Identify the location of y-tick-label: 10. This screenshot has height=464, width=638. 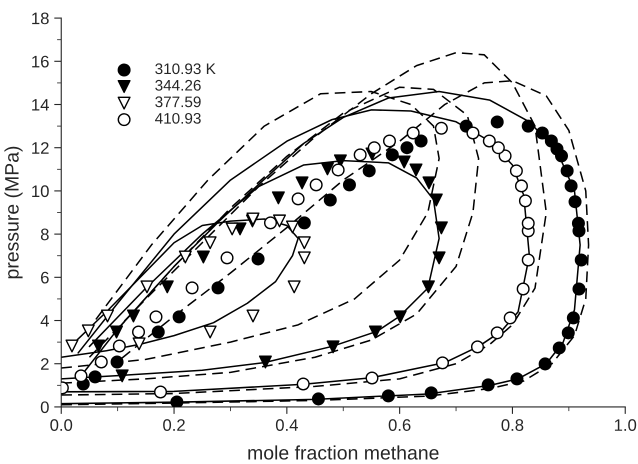
(40, 191).